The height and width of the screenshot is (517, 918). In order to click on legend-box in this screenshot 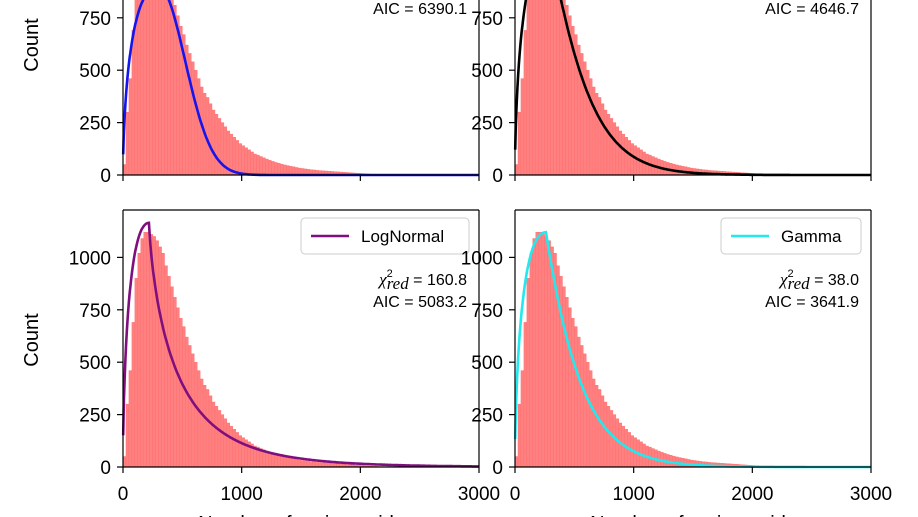, I will do `click(791, 236)`.